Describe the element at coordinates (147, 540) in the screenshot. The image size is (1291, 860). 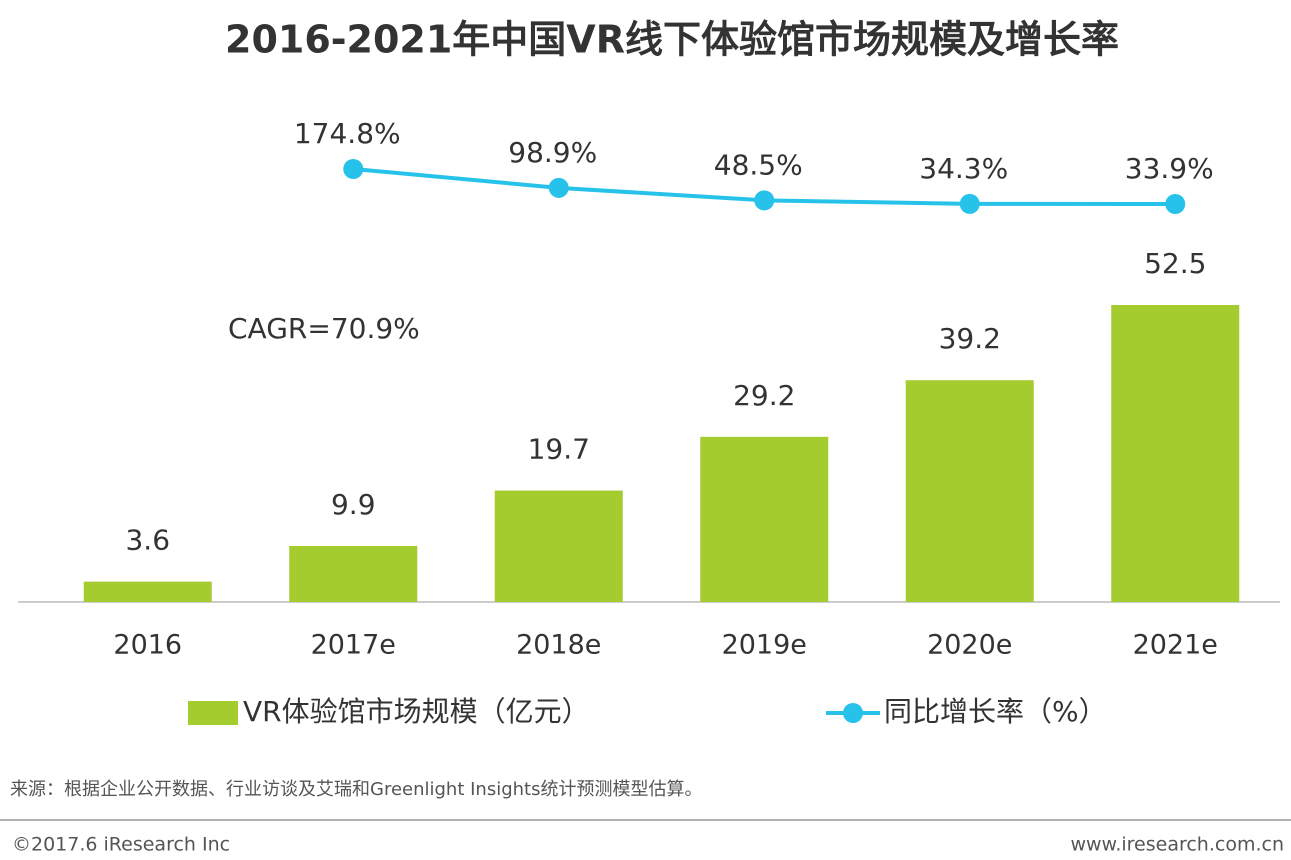
I see `data-label: 3.6` at that location.